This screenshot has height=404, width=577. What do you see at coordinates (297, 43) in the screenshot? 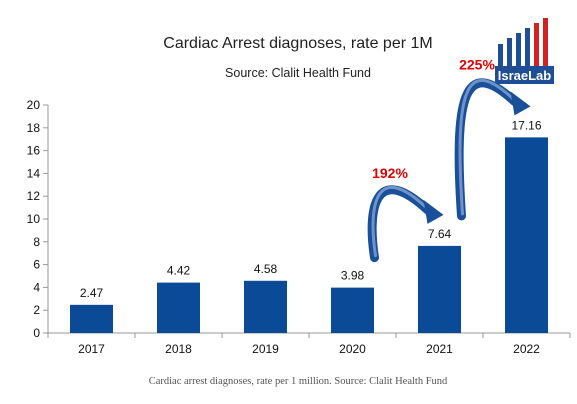
I see `chart-title: Cardiac Arrest diagnoses, rate per 1M` at bounding box center [297, 43].